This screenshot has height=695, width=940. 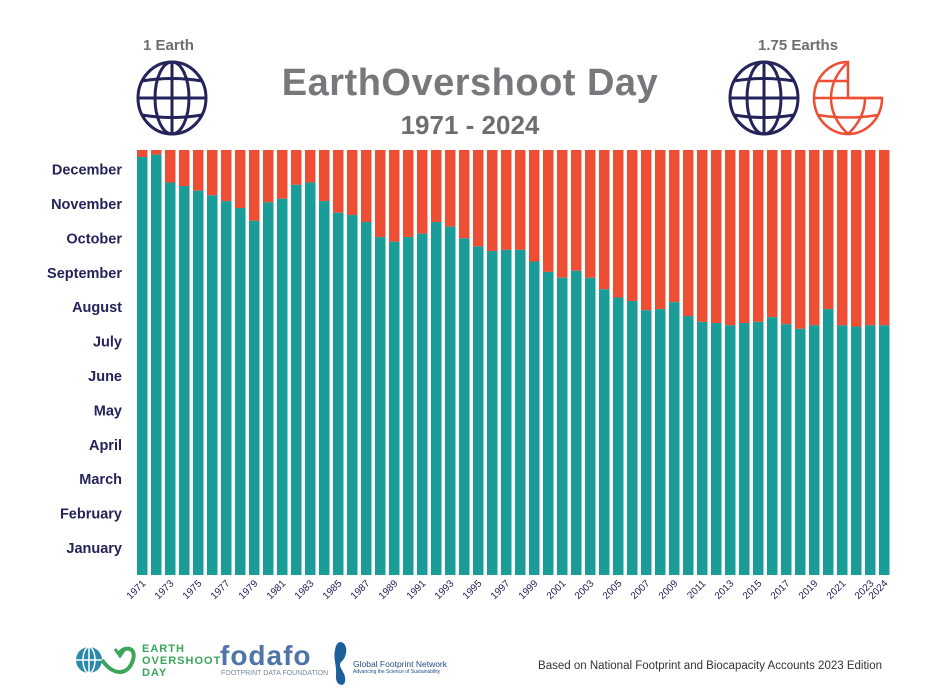 What do you see at coordinates (837, 590) in the screenshot?
I see `x-tick-label: 2021` at bounding box center [837, 590].